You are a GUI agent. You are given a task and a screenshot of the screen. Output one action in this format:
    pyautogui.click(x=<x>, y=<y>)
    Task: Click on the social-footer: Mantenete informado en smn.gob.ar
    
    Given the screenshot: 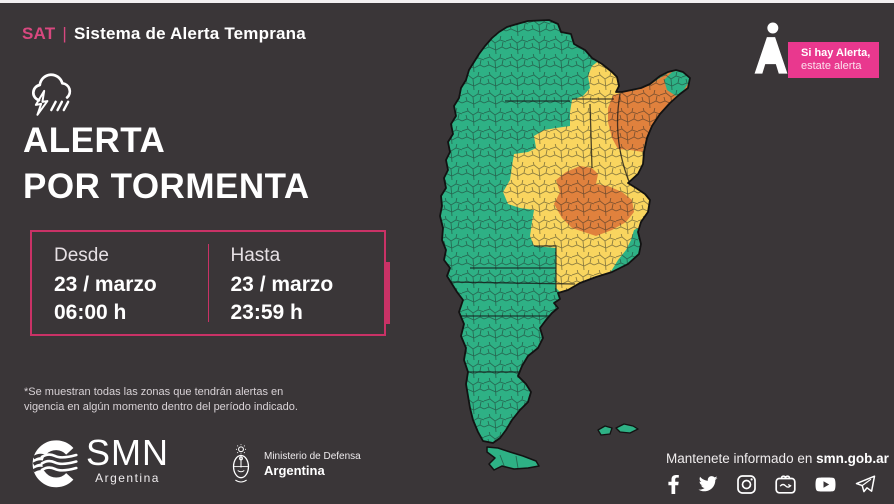 What is the action you would take?
    pyautogui.click(x=777, y=472)
    